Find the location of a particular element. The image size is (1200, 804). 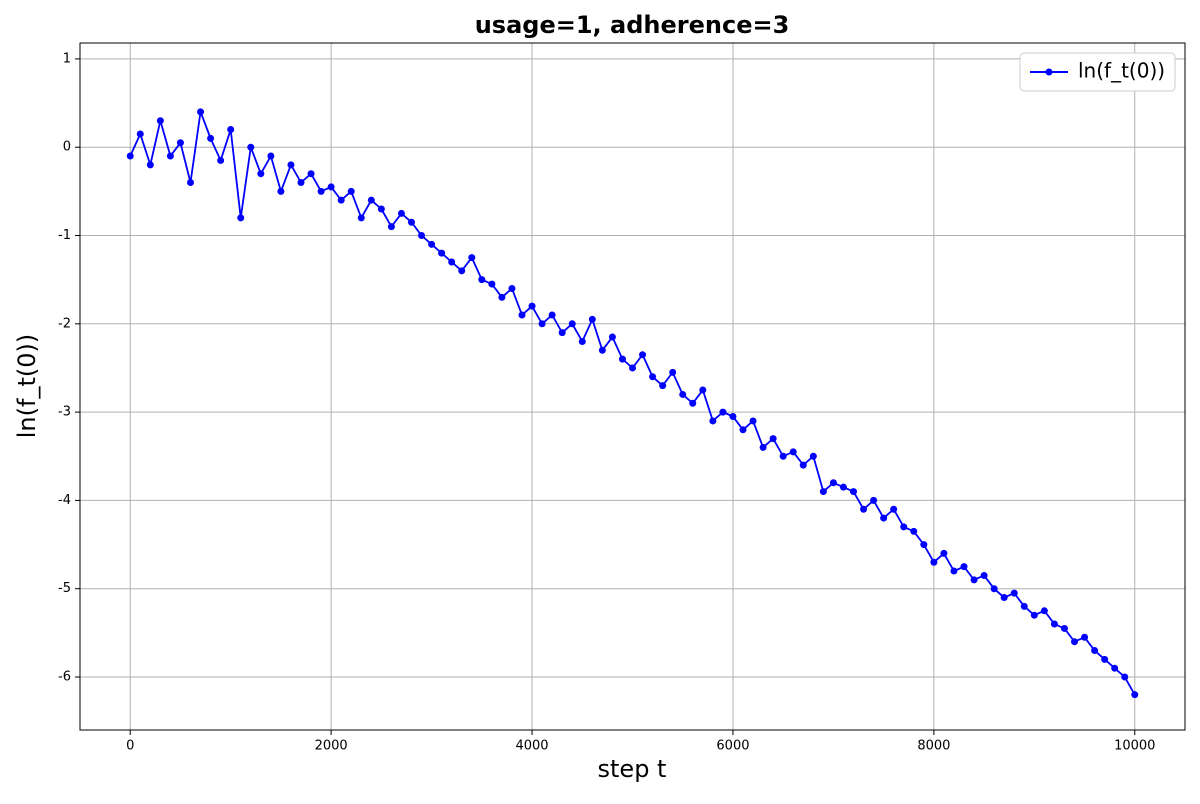

x-tick-label: 2000 is located at coordinates (331, 746).